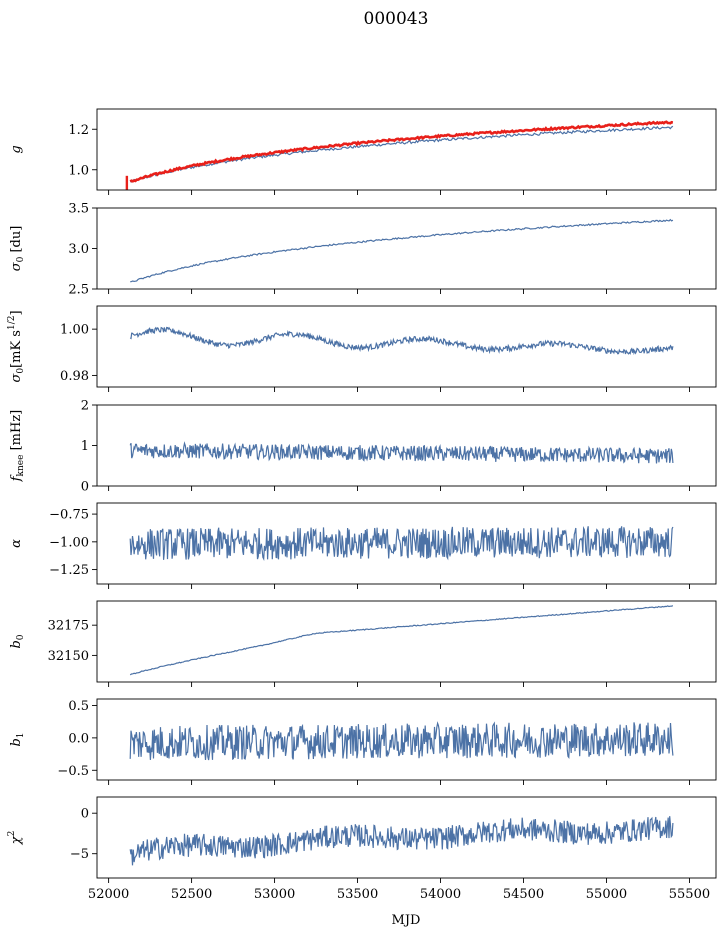 This screenshot has height=936, width=725. I want to click on y-tick-label: −0.75, so click(69, 515).